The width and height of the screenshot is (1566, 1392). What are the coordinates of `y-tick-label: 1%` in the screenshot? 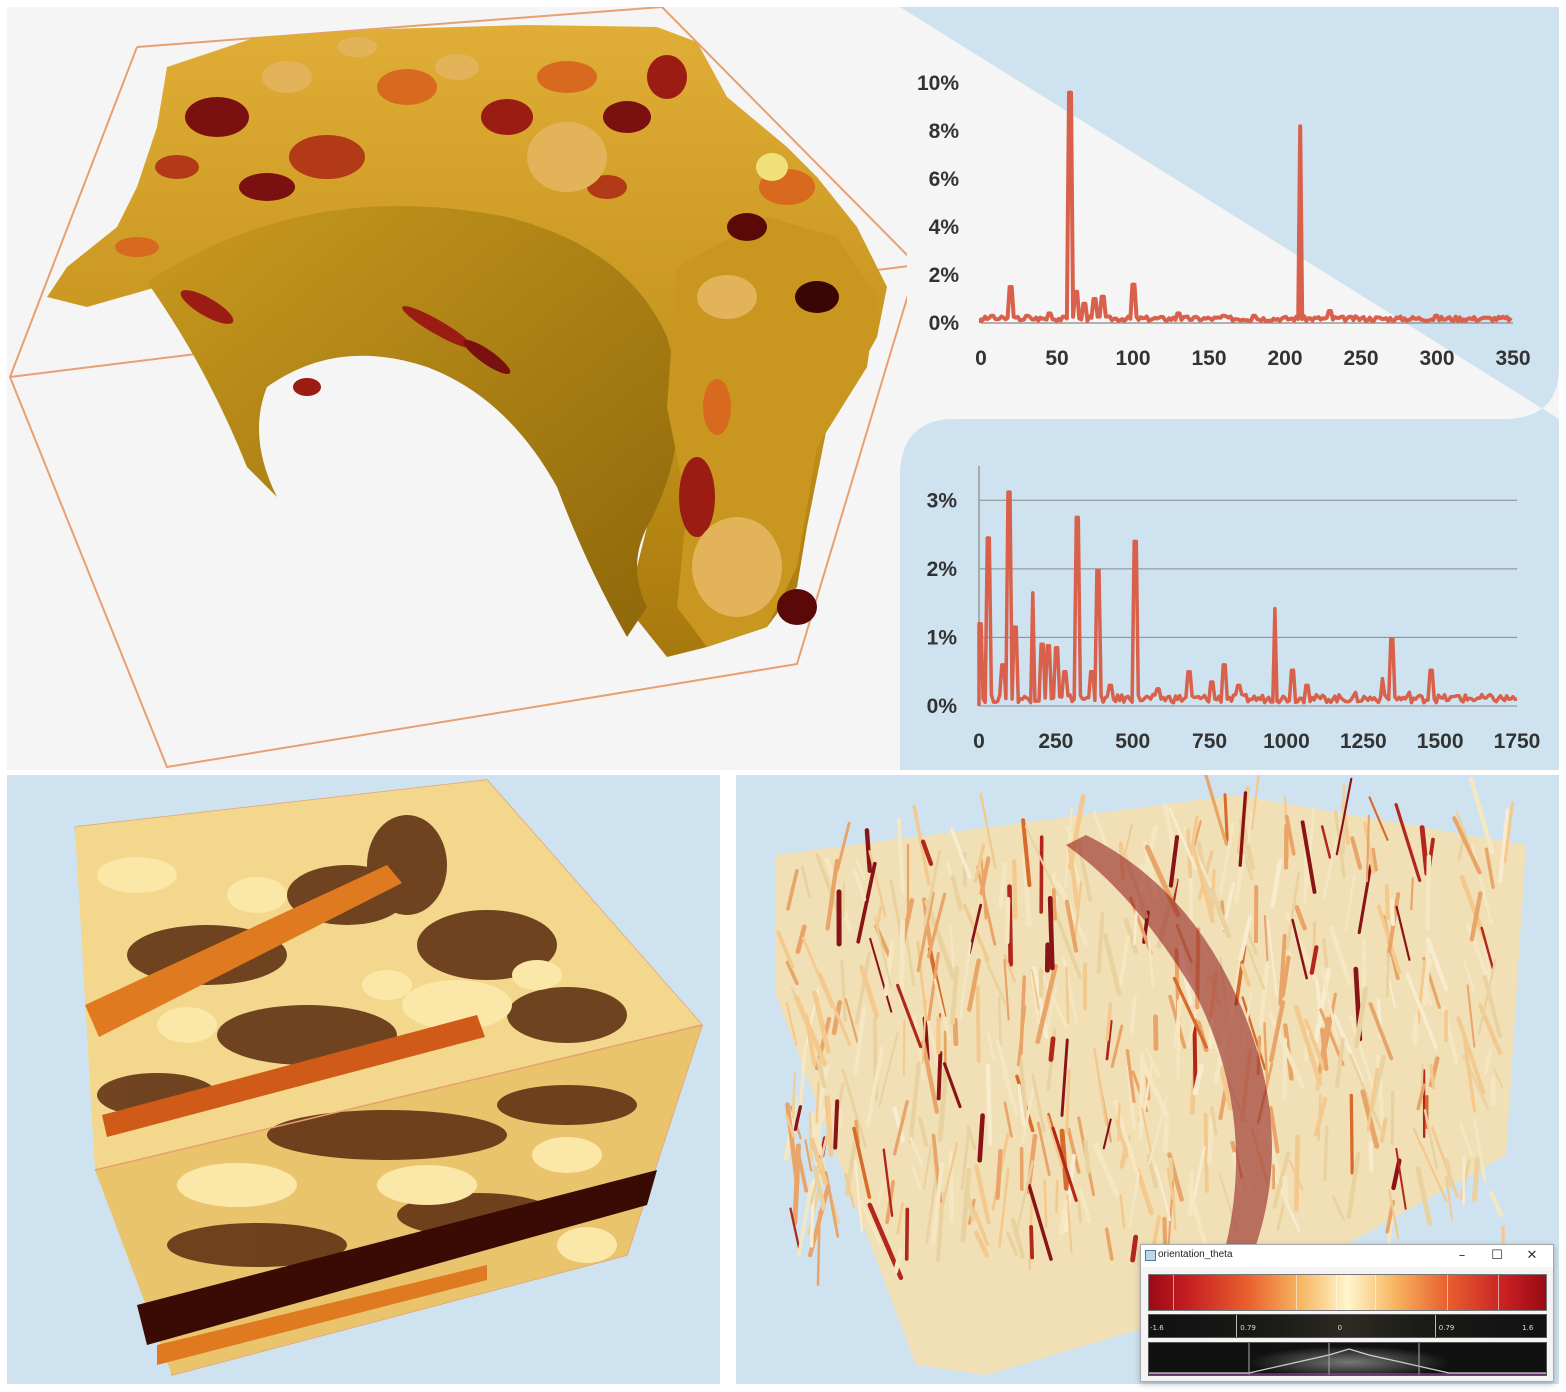 It's located at (942, 637).